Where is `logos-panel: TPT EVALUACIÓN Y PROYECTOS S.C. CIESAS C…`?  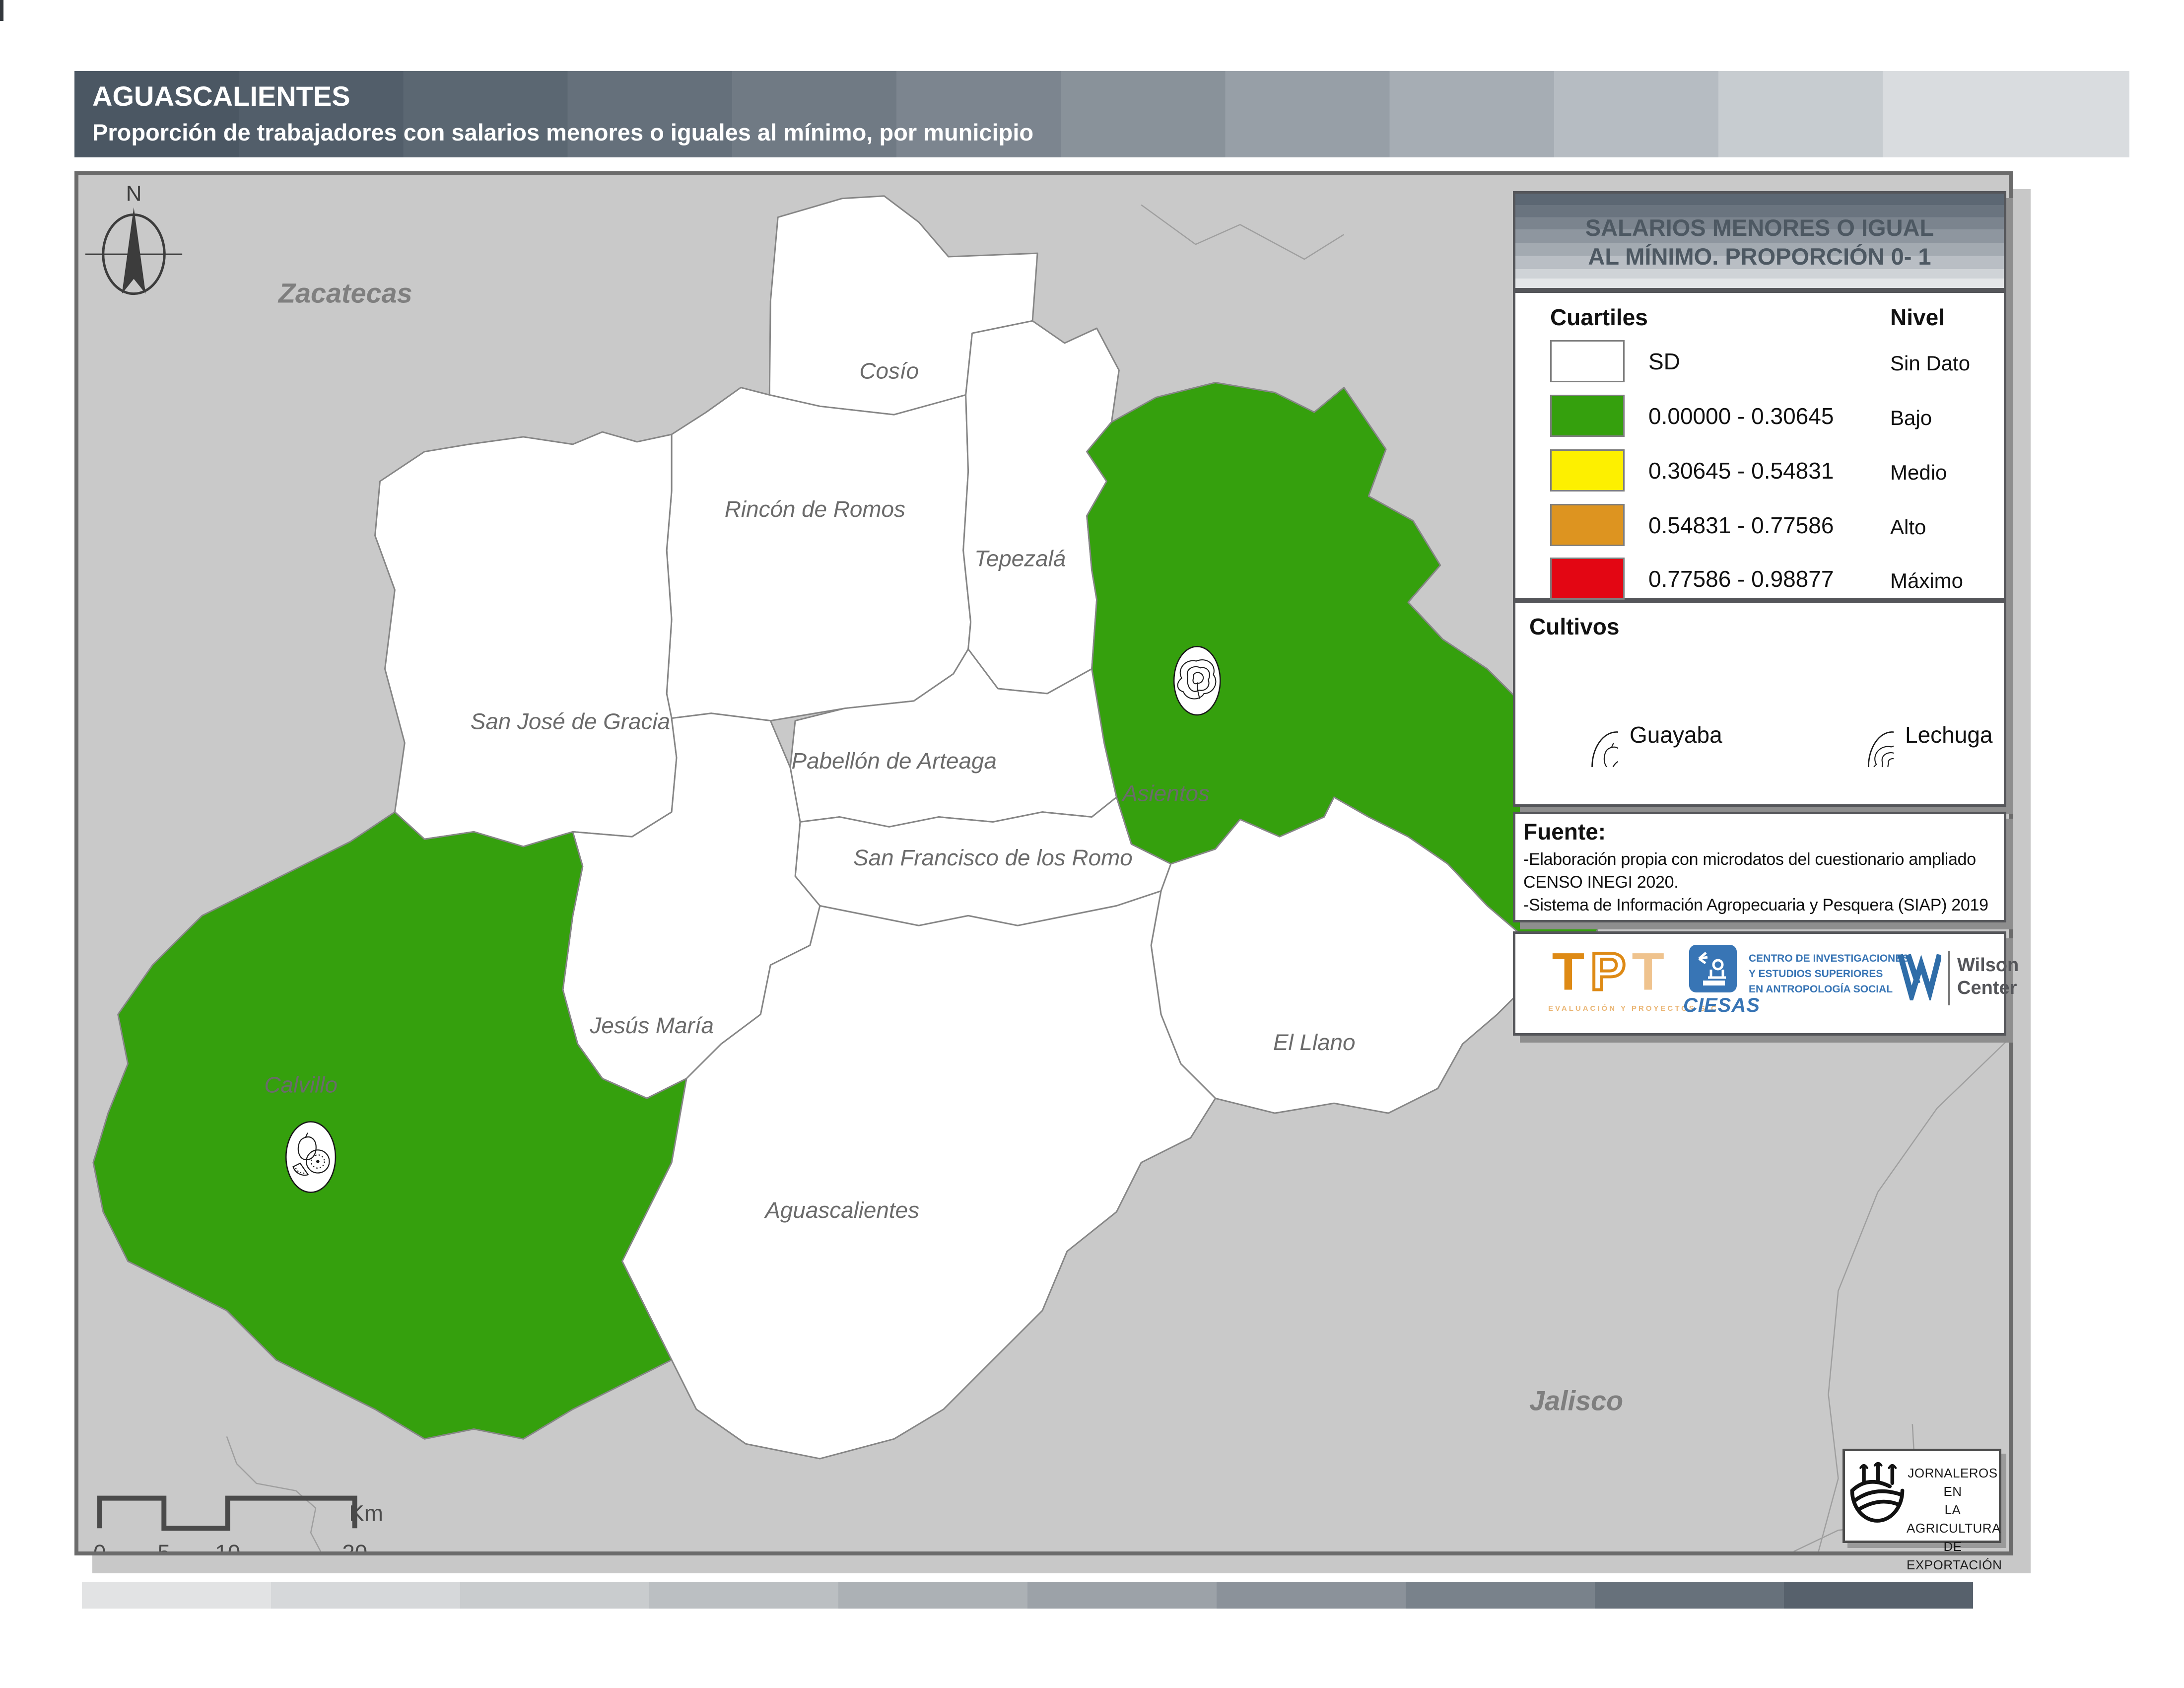
logos-panel: TPT EVALUACIÓN Y PROYECTOS S.C. CIESAS C… is located at coordinates (1766, 983).